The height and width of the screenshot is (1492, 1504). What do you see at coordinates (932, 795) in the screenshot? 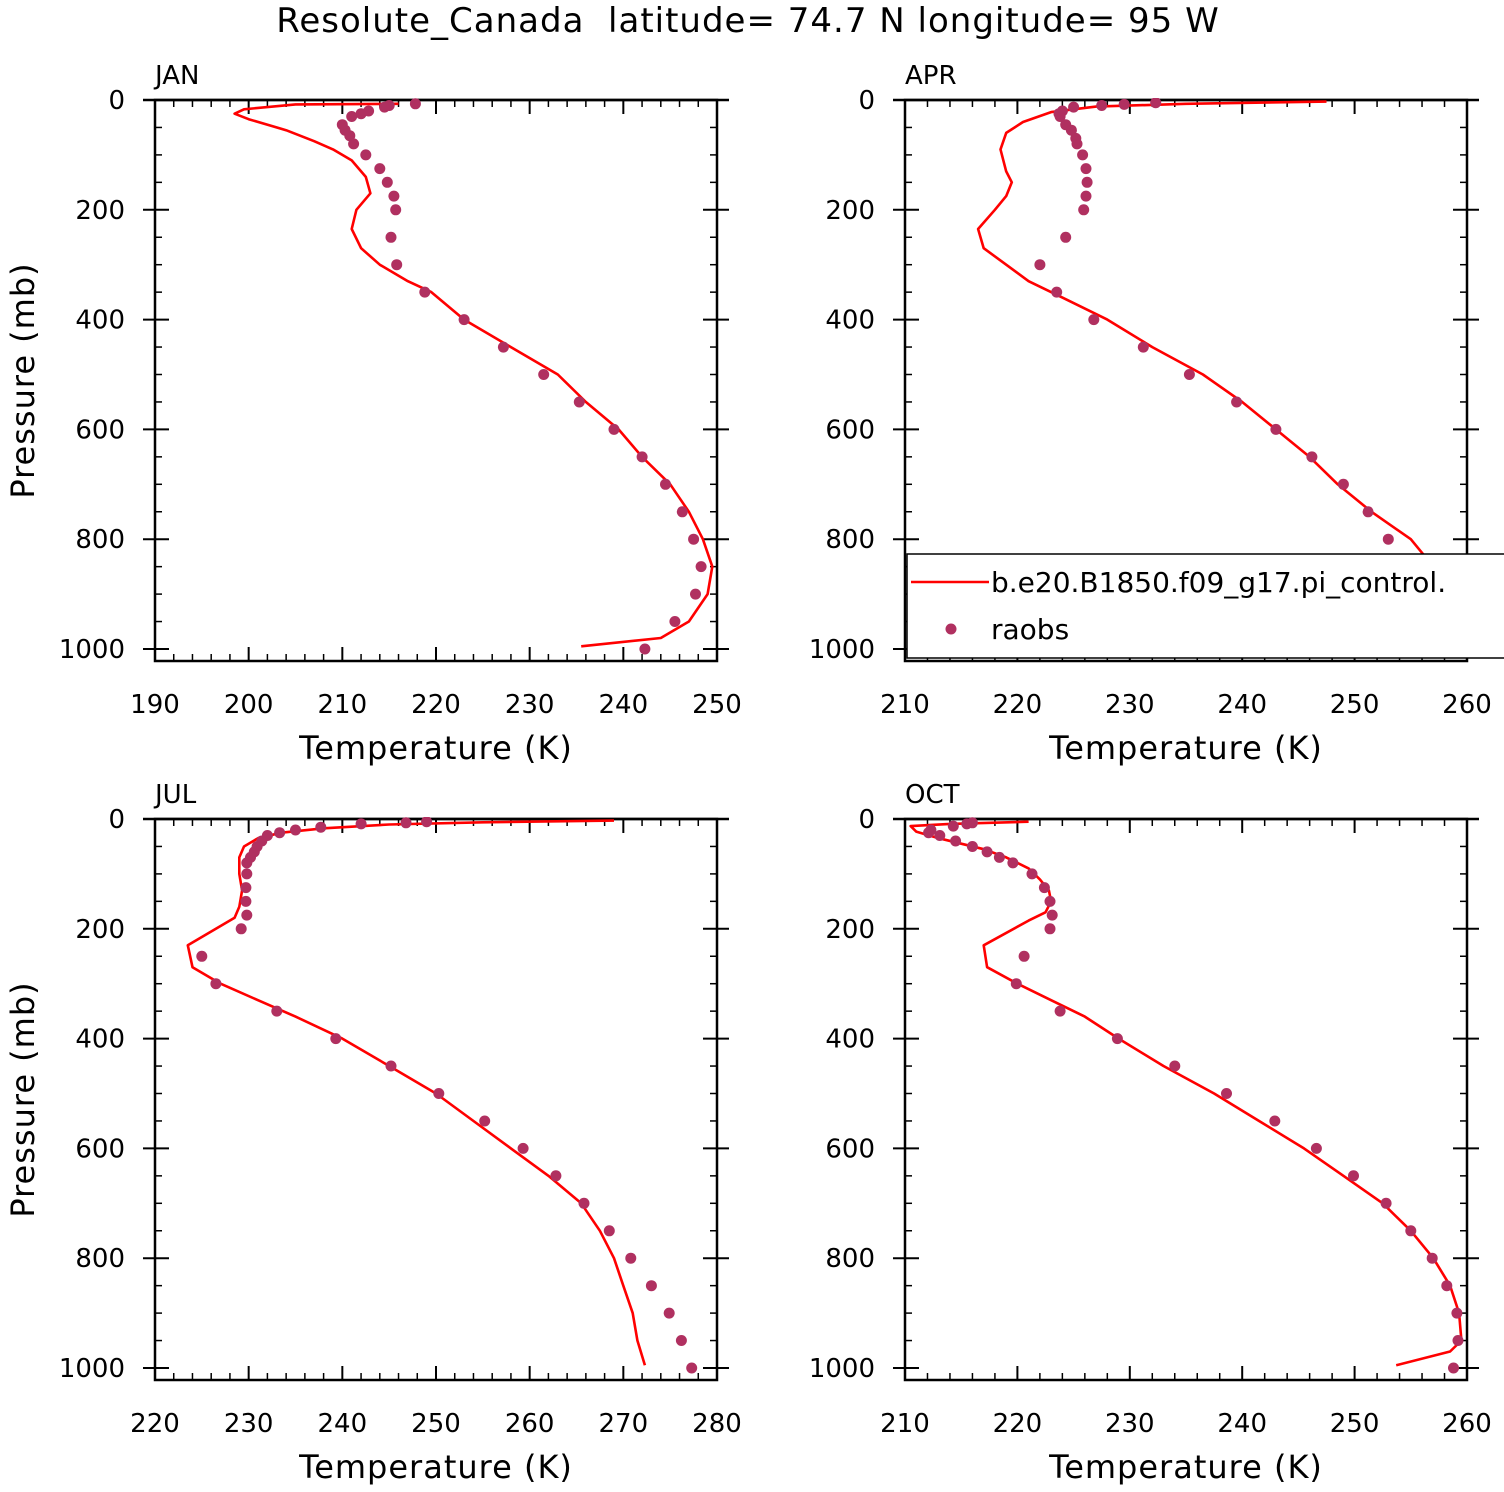
I see `panel-label-oct: OCT` at bounding box center [932, 795].